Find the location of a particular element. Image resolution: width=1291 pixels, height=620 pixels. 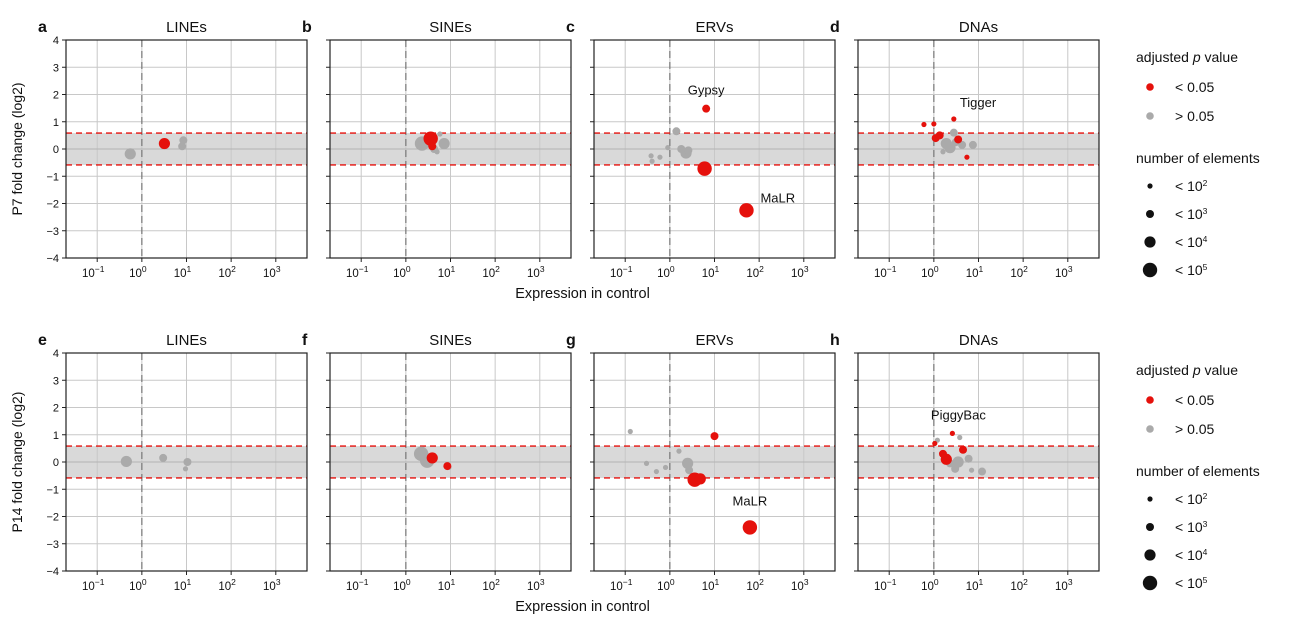

x-axis-label: Expression in control is located at coordinates (582, 607).